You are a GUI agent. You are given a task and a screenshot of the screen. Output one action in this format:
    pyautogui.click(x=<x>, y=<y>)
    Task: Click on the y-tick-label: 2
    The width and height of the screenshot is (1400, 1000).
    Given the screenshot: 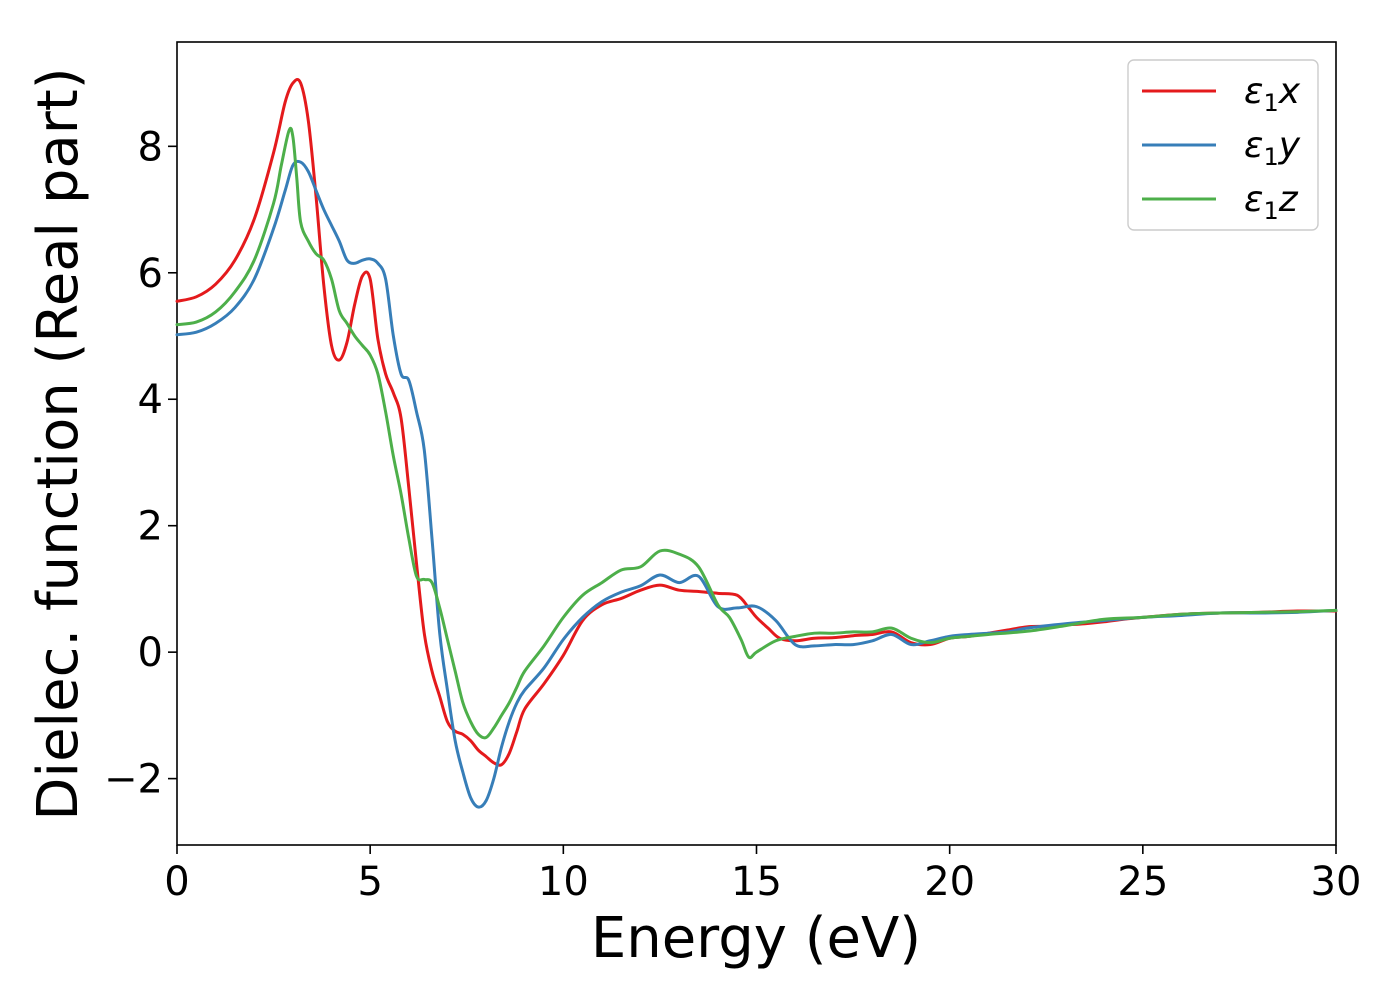 What is the action you would take?
    pyautogui.click(x=150, y=527)
    